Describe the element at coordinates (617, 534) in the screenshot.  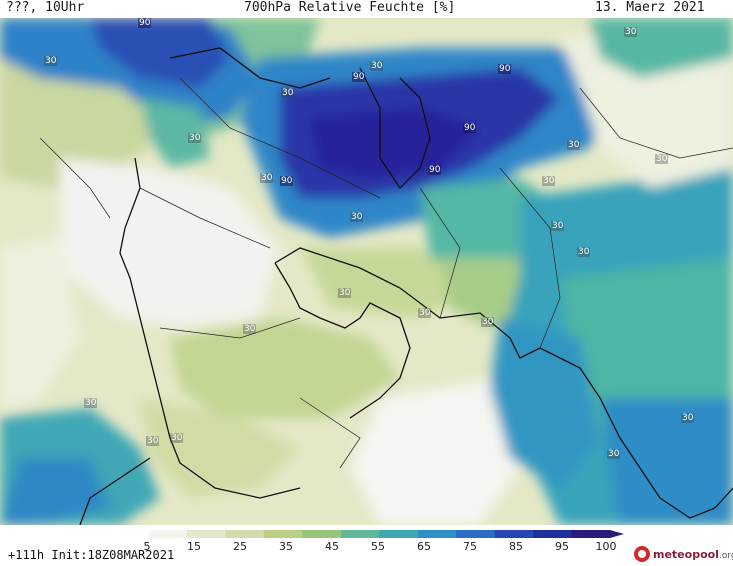
I see `colorbar-arrow` at that location.